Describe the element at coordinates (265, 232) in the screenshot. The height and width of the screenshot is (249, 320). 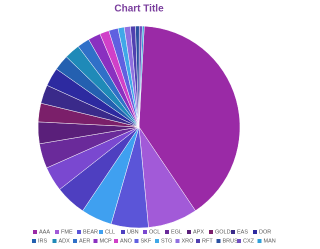
I see `legend-label: DOR` at that location.